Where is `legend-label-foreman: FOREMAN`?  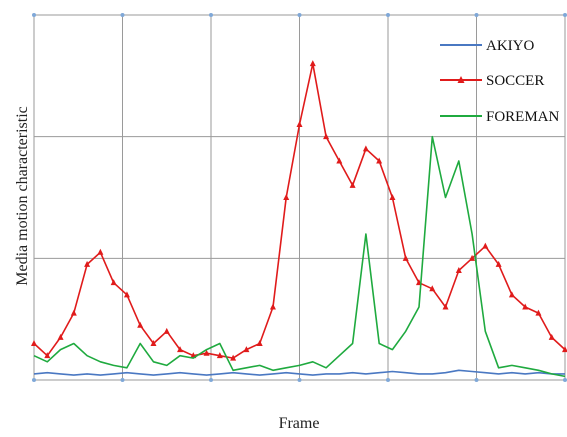 legend-label-foreman: FOREMAN is located at coordinates (523, 117).